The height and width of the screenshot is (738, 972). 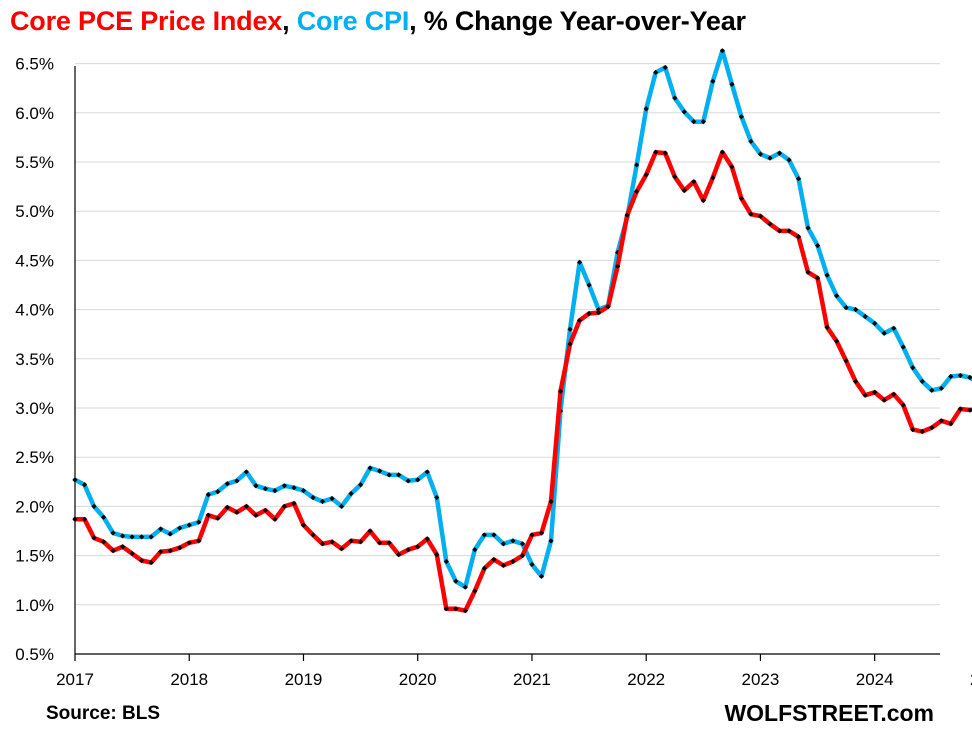 What do you see at coordinates (761, 679) in the screenshot?
I see `x-tick-label: 2023` at bounding box center [761, 679].